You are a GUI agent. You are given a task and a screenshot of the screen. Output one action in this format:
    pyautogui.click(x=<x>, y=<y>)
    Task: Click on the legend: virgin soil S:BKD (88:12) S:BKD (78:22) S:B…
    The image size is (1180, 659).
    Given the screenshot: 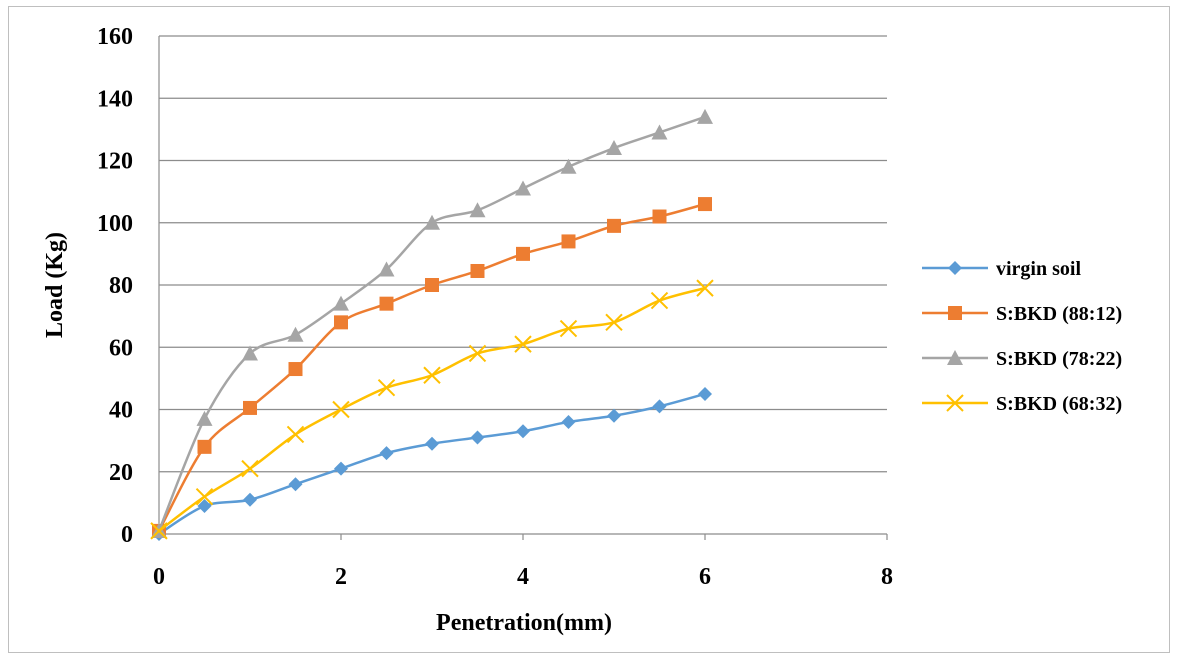 What is the action you would take?
    pyautogui.click(x=1022, y=336)
    